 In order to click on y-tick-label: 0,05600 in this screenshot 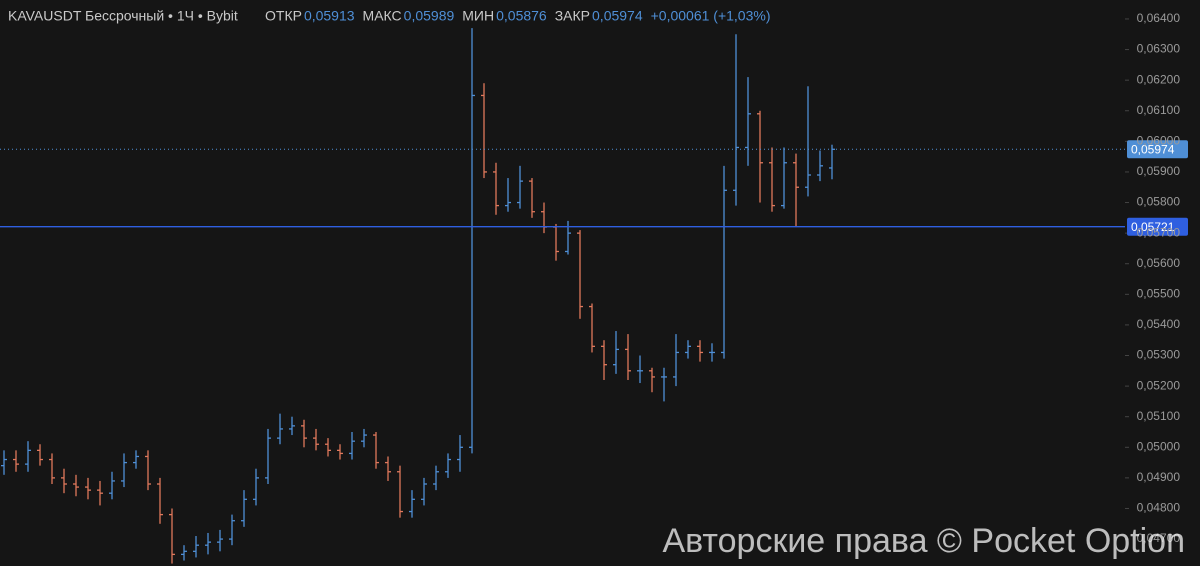, I will do `click(1159, 263)`.